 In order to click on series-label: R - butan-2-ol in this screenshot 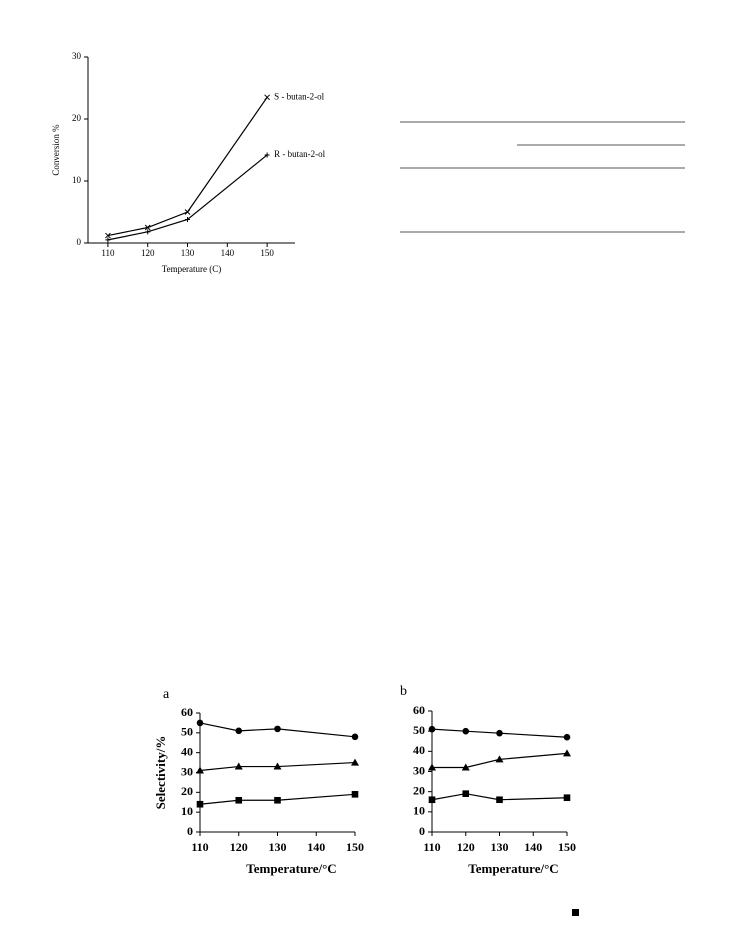, I will do `click(299, 154)`.